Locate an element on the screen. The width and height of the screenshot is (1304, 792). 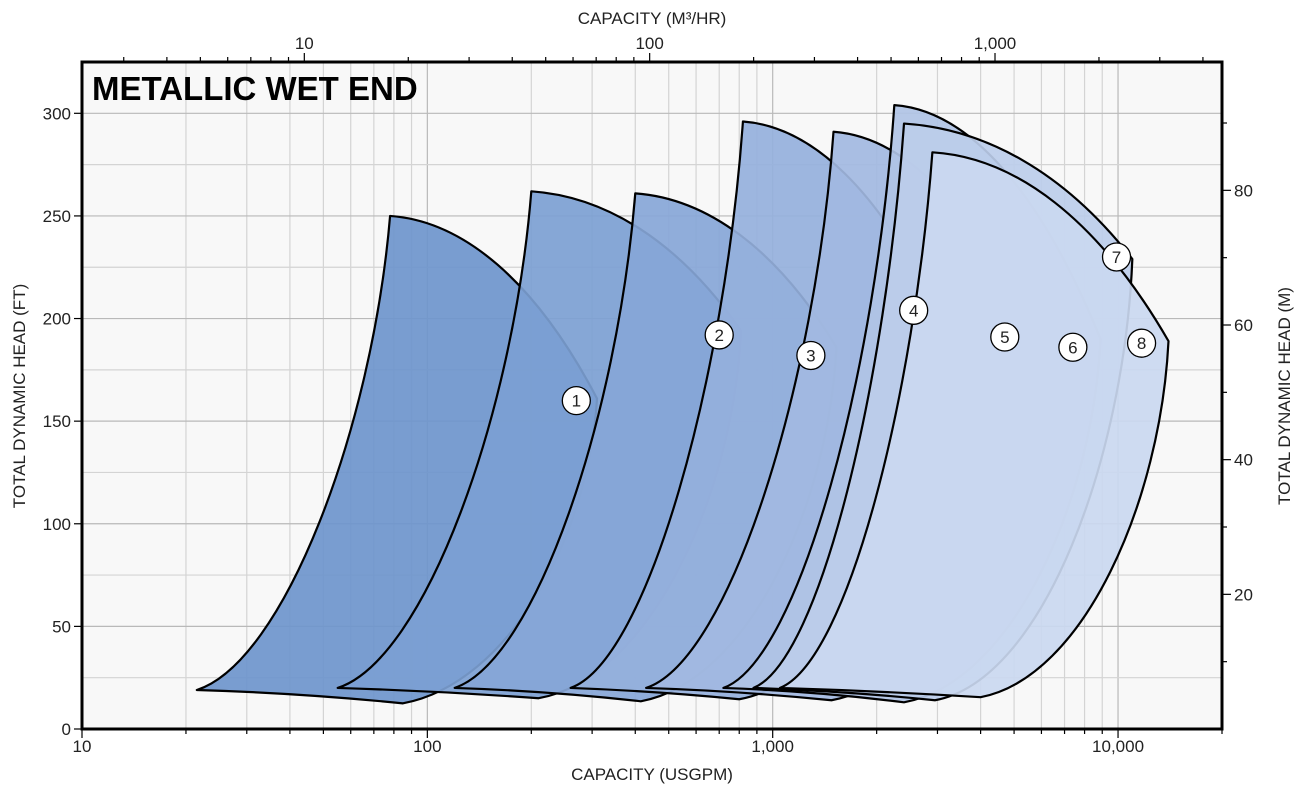
y-tick-label: 50 is located at coordinates (61, 626).